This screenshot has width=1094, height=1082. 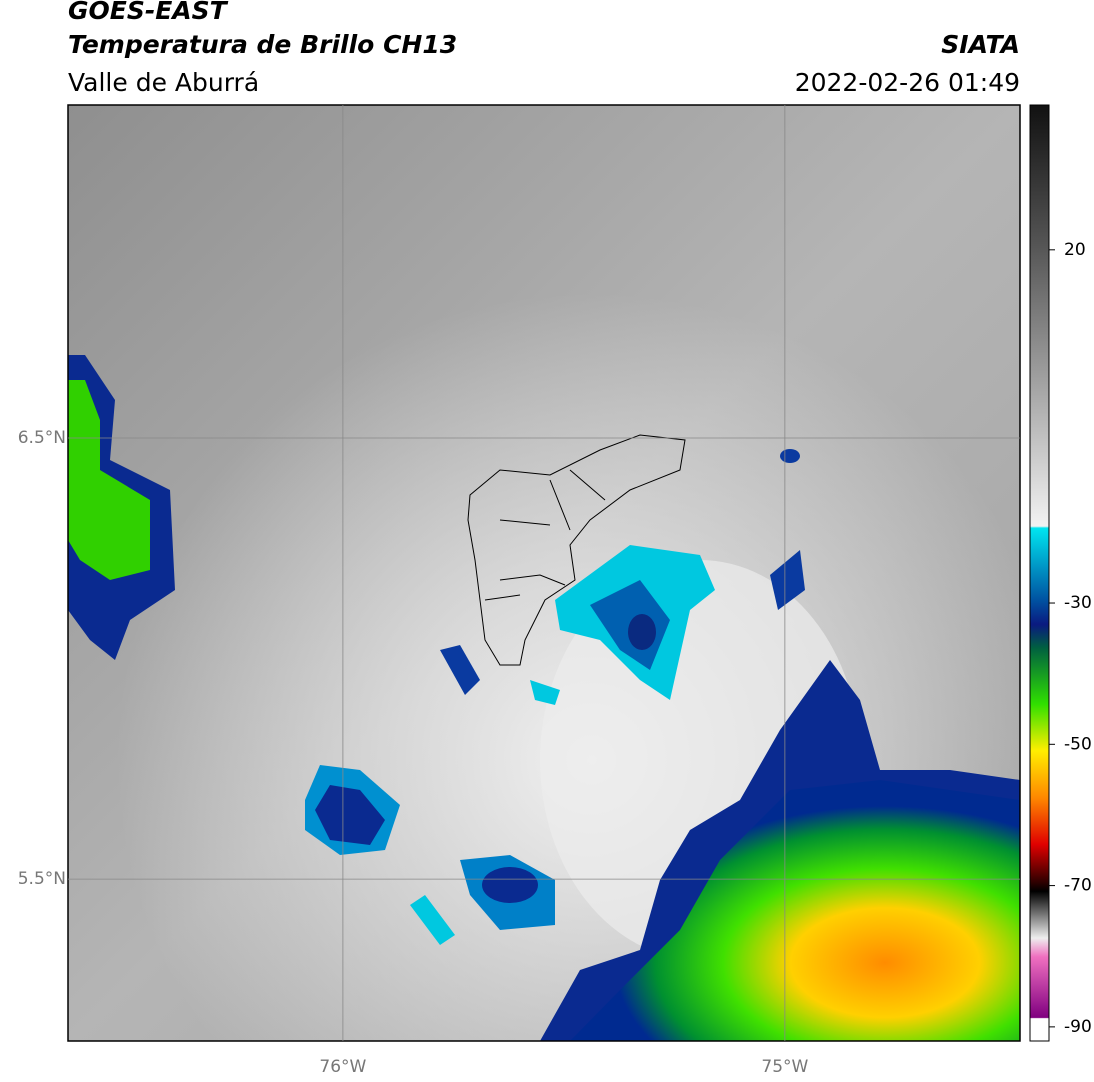 What do you see at coordinates (980, 44) in the screenshot?
I see `source: SIATA` at bounding box center [980, 44].